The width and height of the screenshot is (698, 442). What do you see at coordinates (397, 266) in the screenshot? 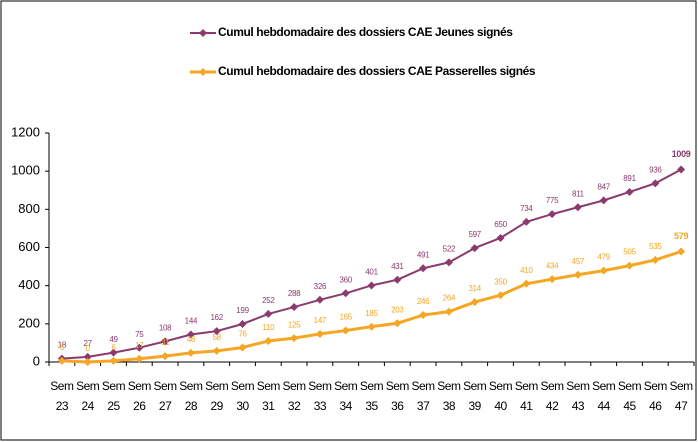
I see `data-label: 431` at bounding box center [397, 266].